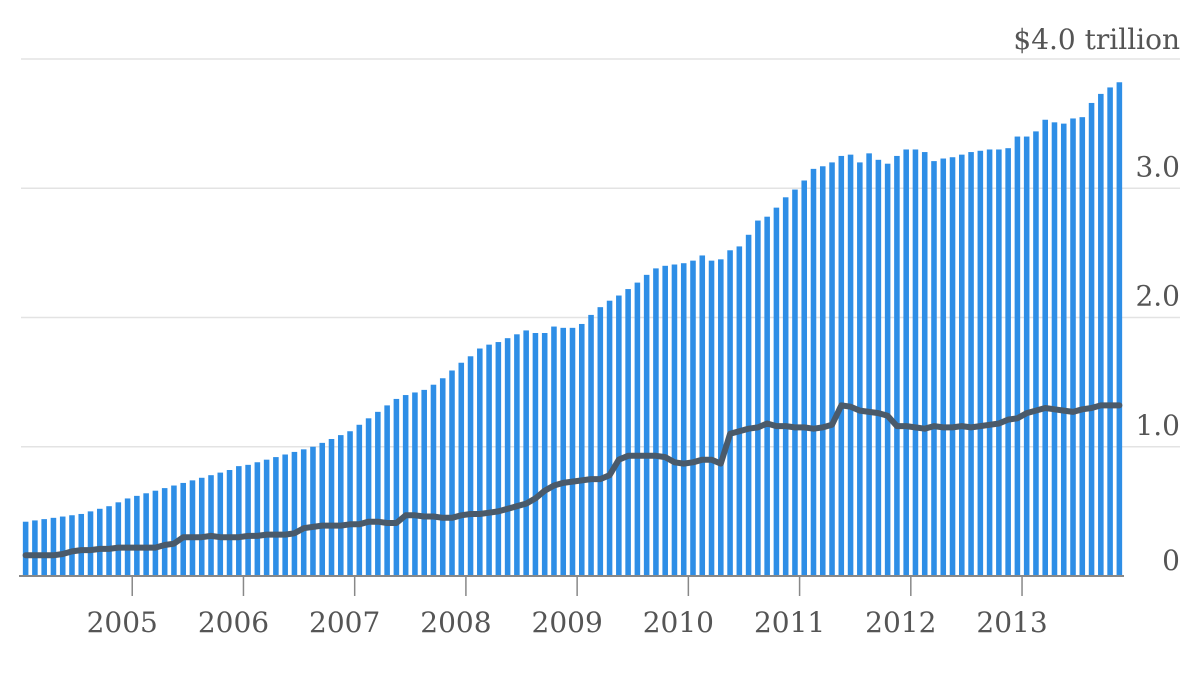 The height and width of the screenshot is (676, 1200). What do you see at coordinates (900, 622) in the screenshot?
I see `x-tick-label: 2012` at bounding box center [900, 622].